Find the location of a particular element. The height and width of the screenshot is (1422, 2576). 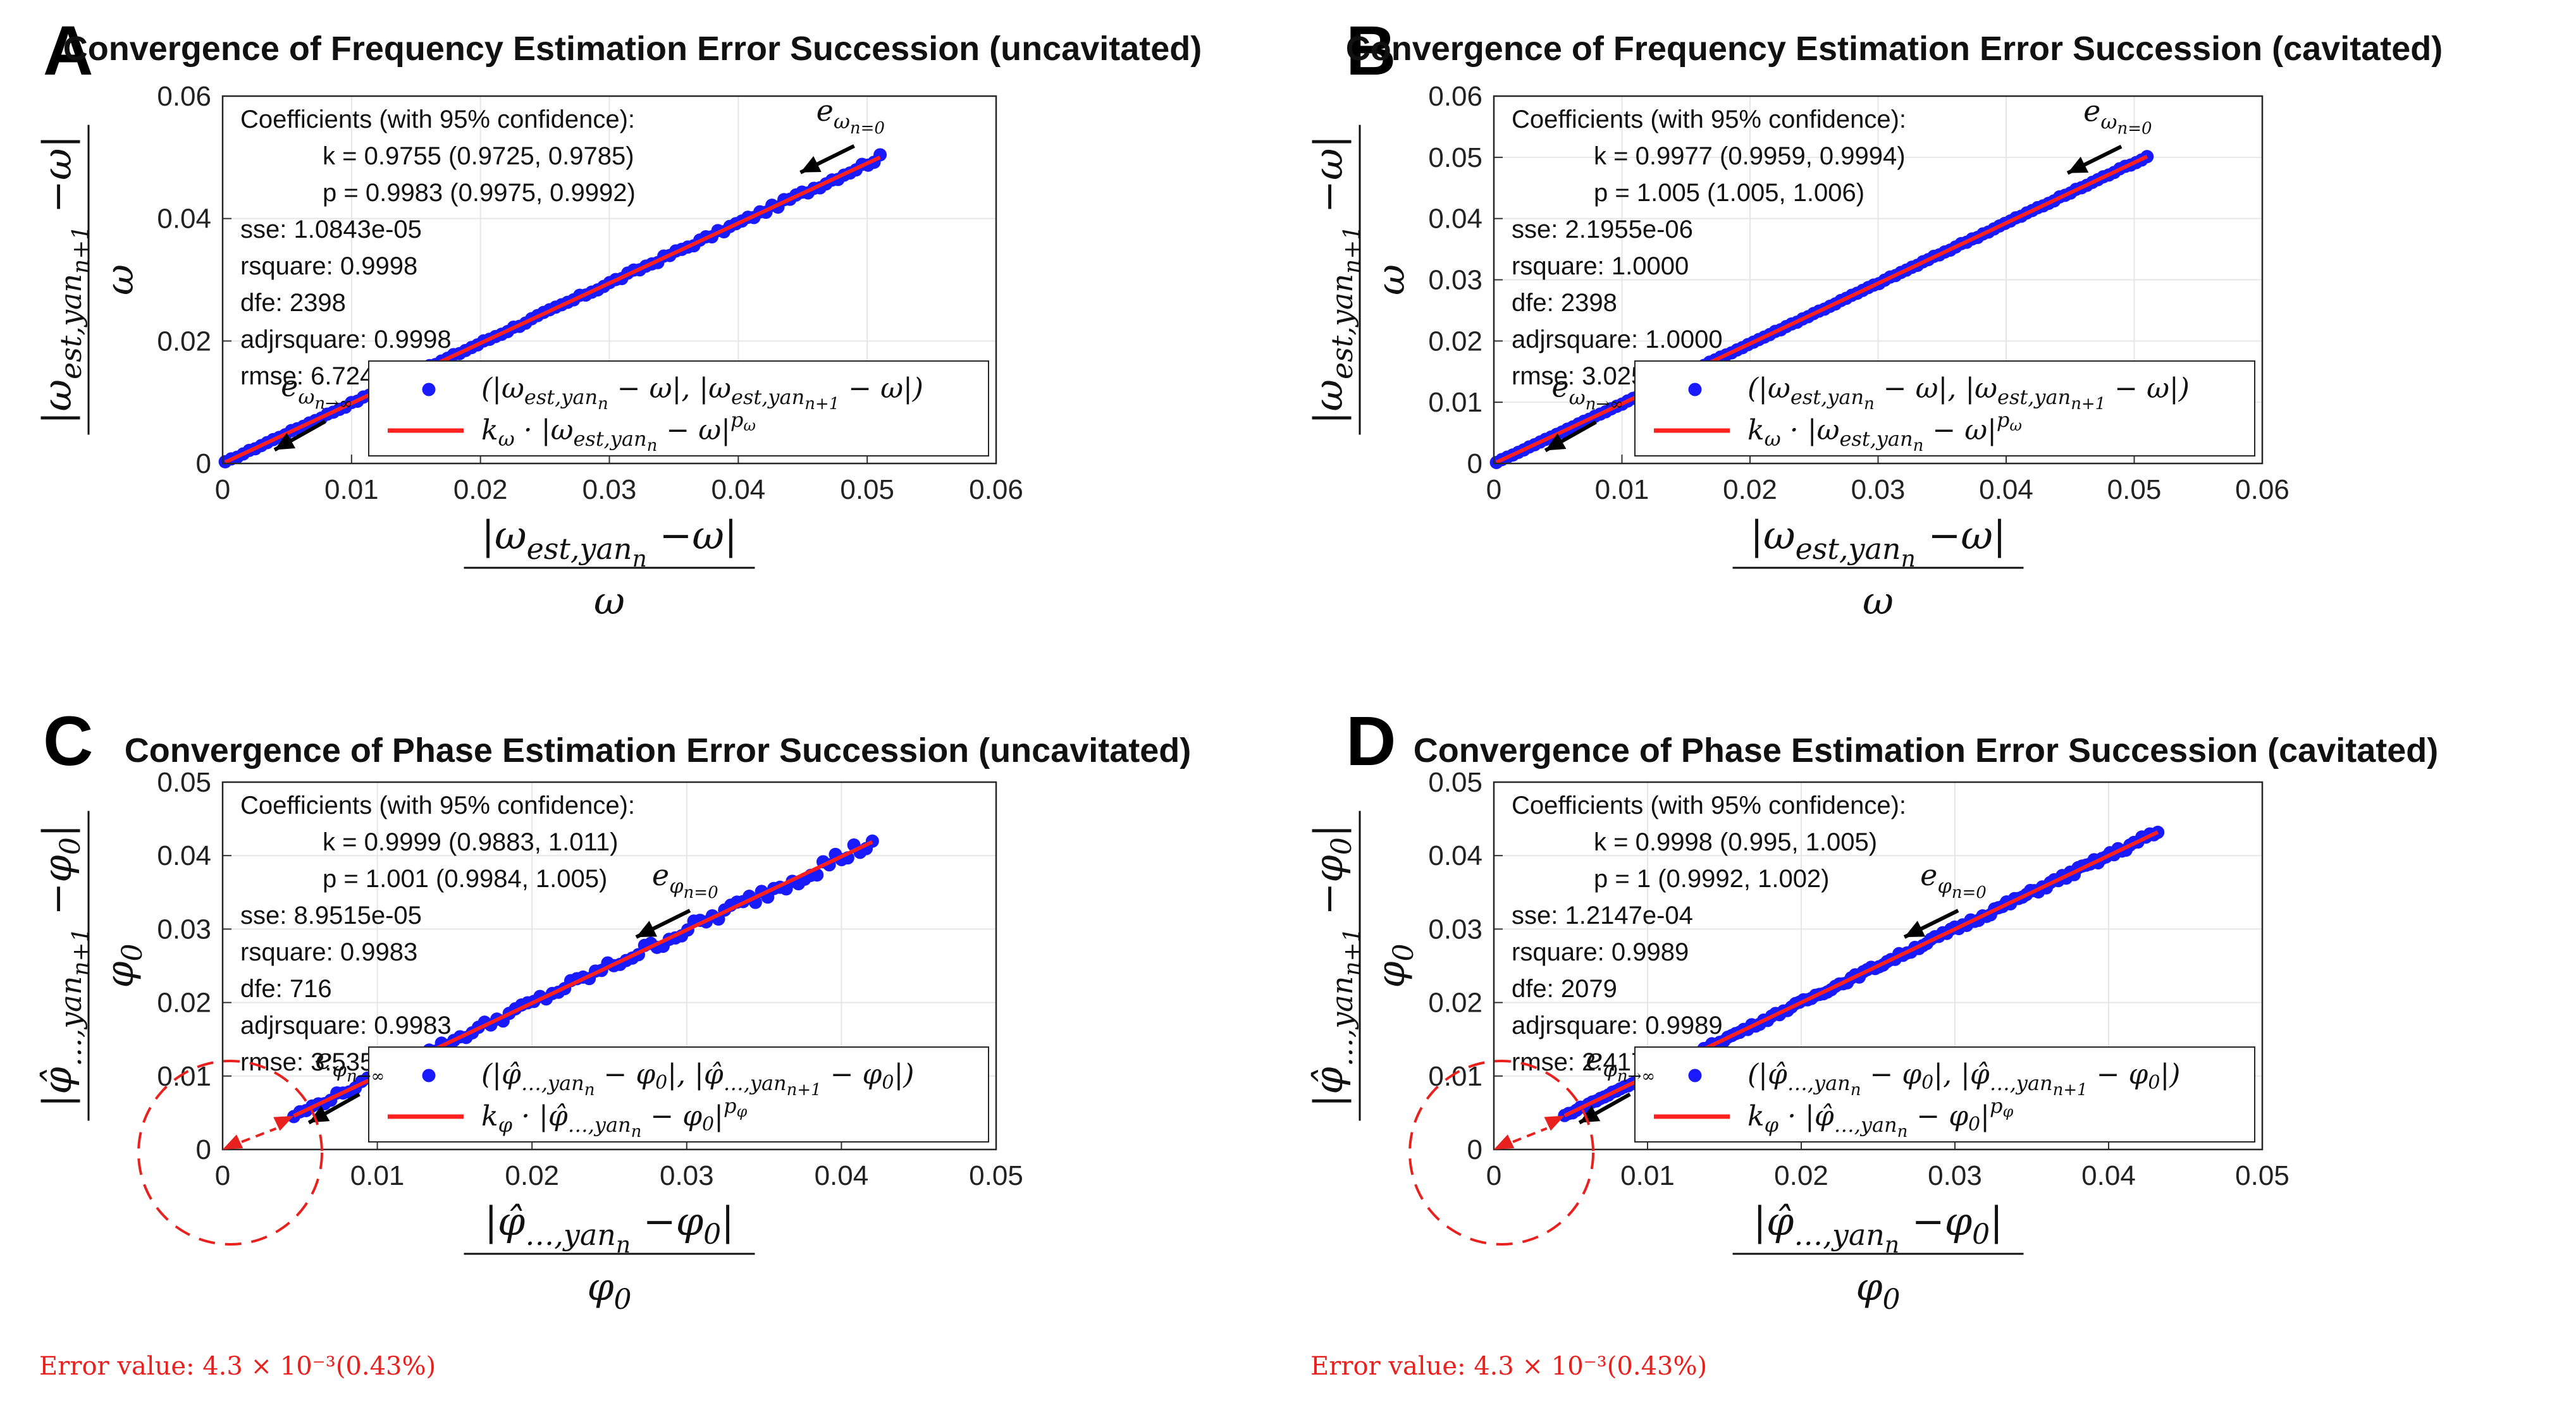

stats-rsquare: rsquare: 0.9989 is located at coordinates (1600, 952).